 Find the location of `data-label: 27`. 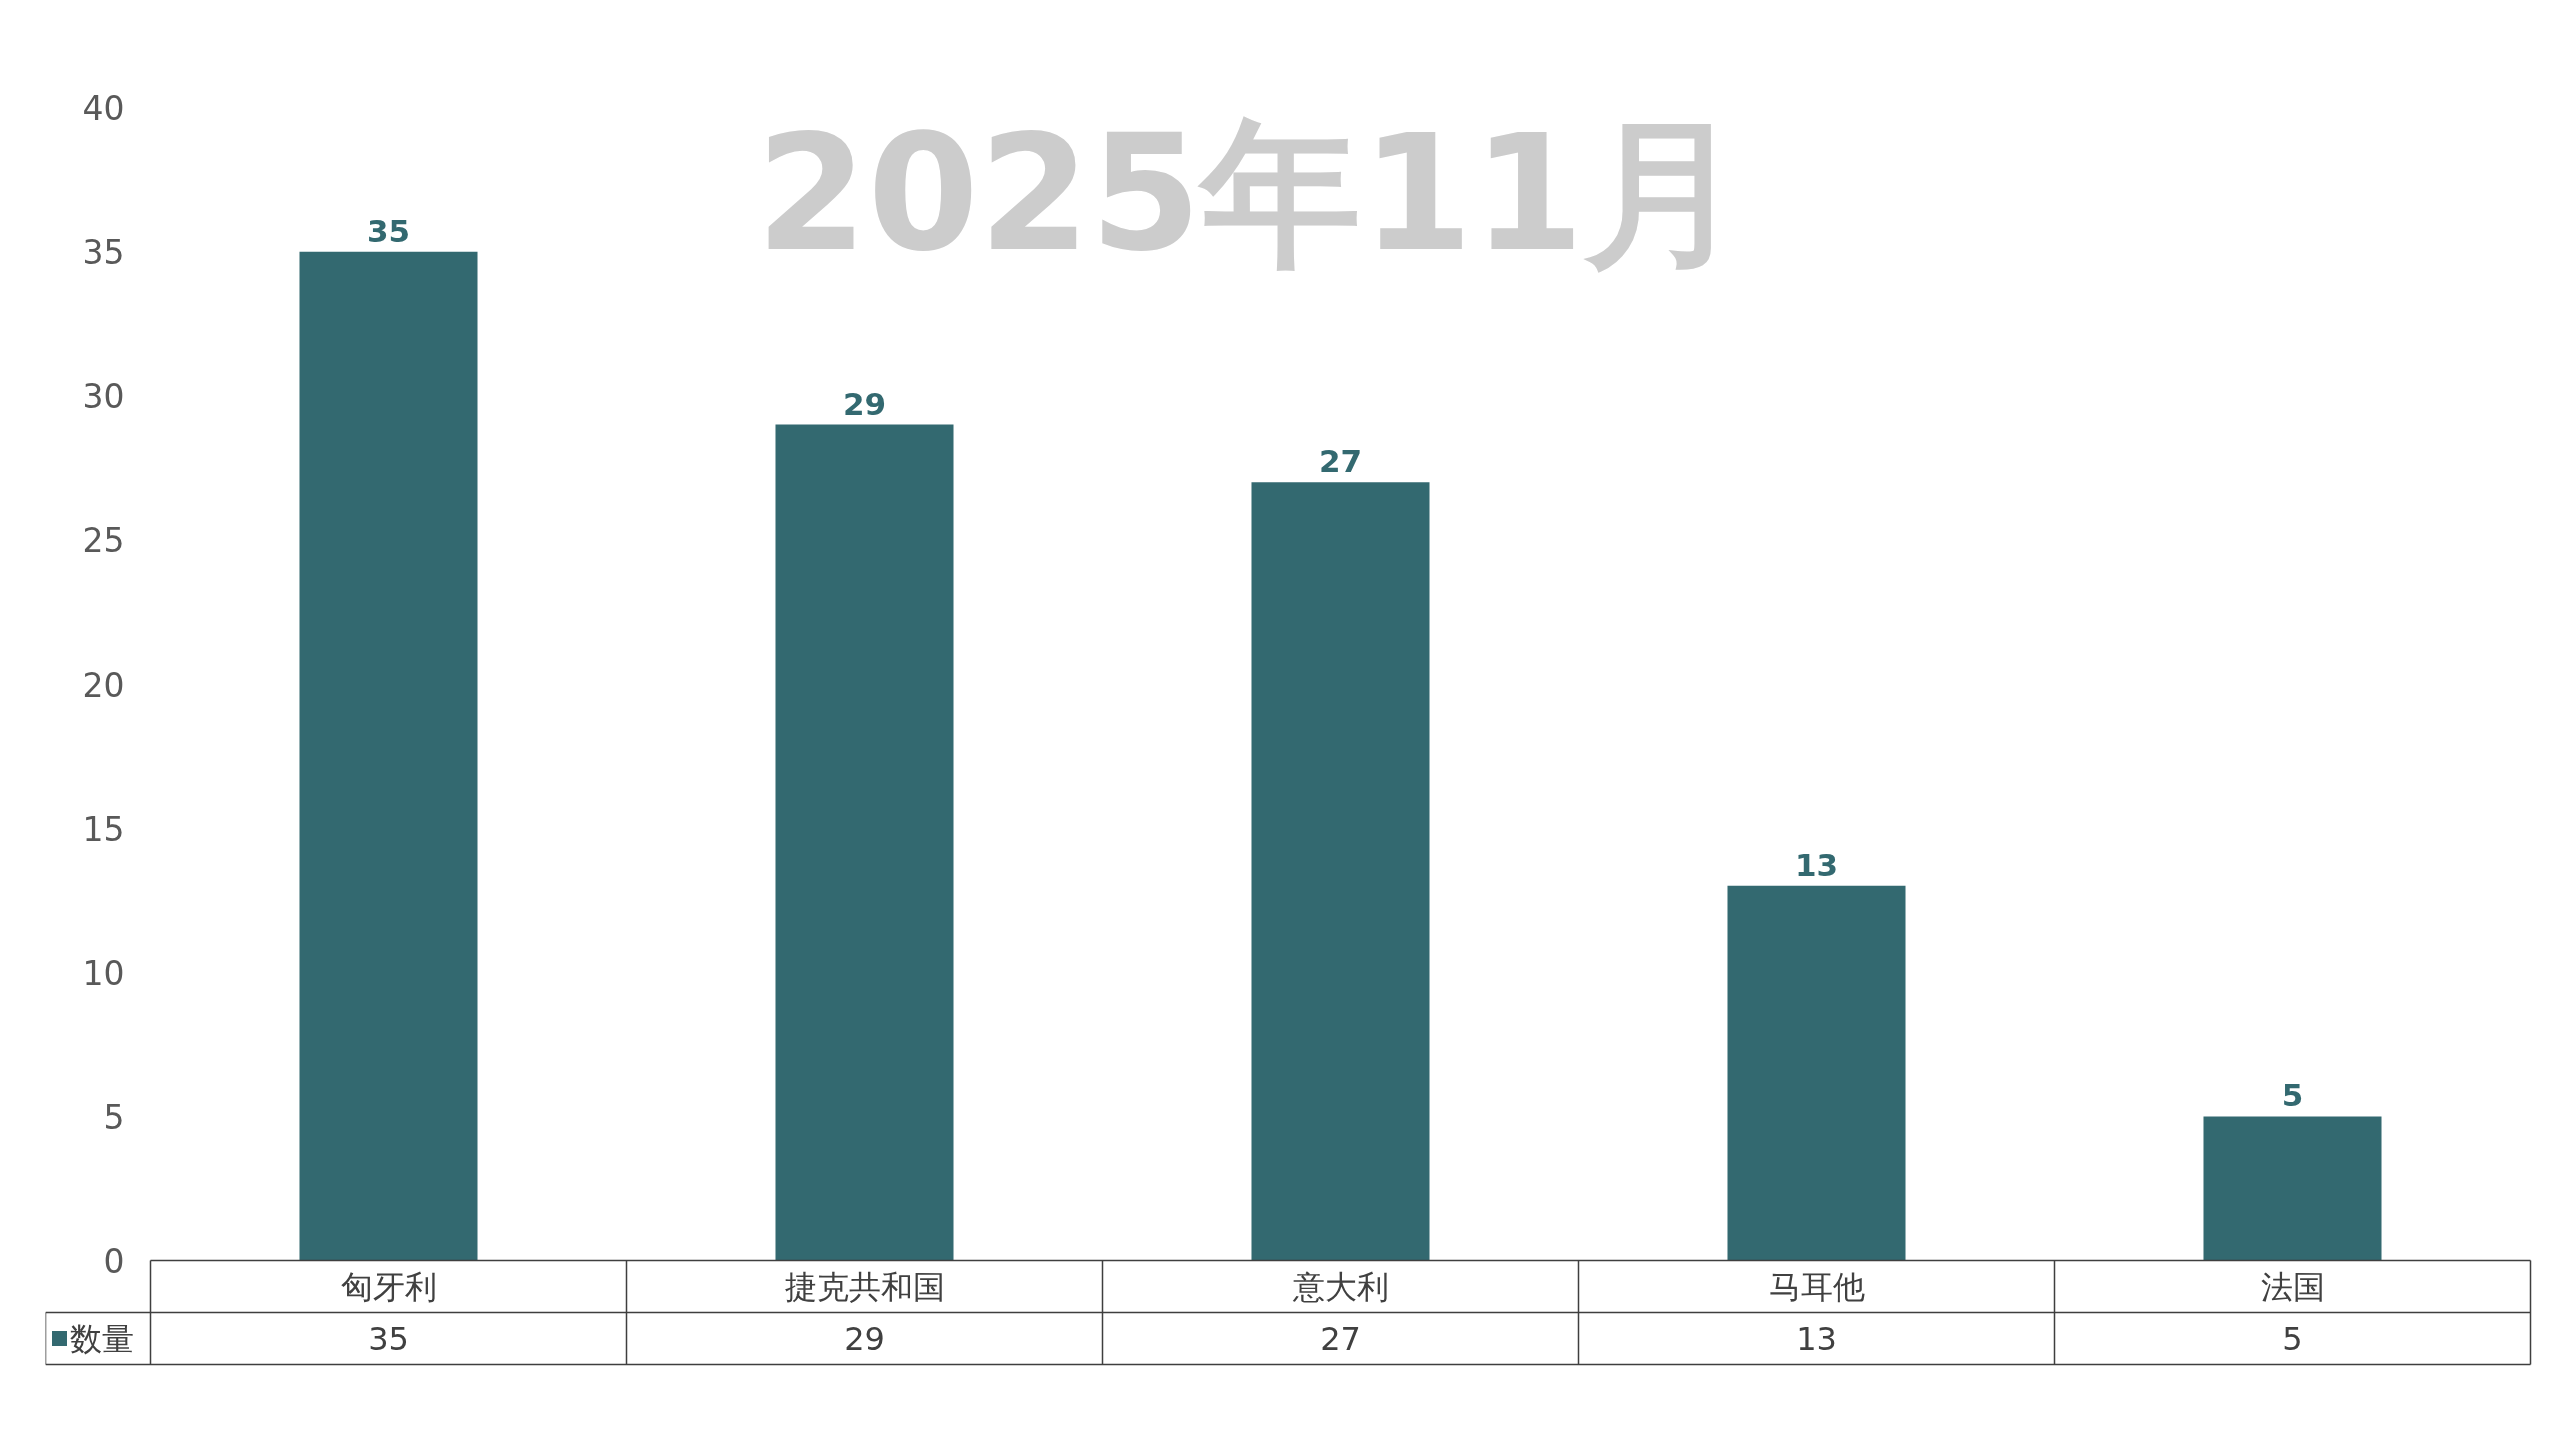

data-label: 27 is located at coordinates (1340, 1339).